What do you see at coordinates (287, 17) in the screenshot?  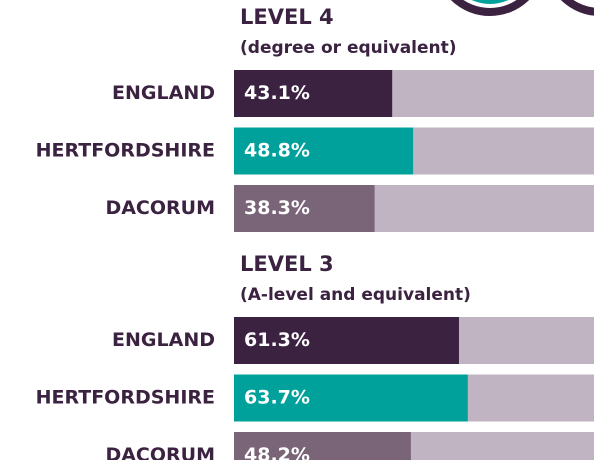 I see `group-title: LEVEL 4` at bounding box center [287, 17].